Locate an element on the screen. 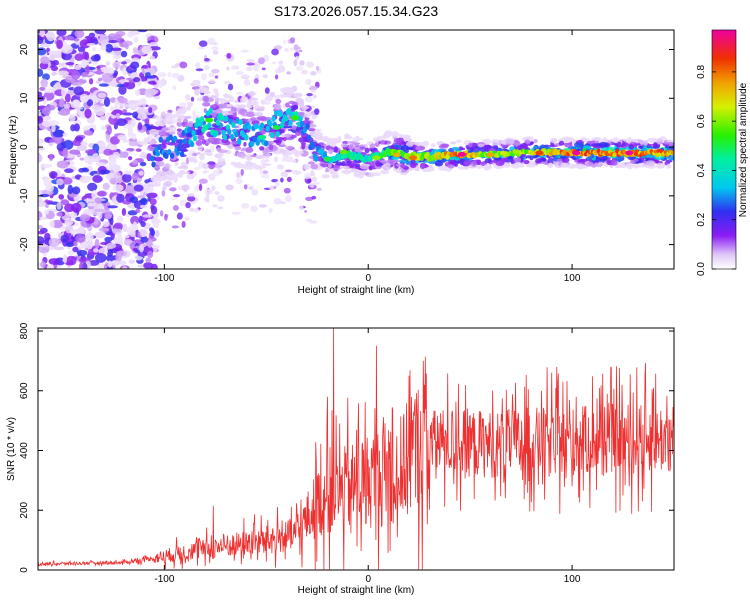 This screenshot has width=750, height=600. colorbar-tick-label: 0.2 is located at coordinates (701, 219).